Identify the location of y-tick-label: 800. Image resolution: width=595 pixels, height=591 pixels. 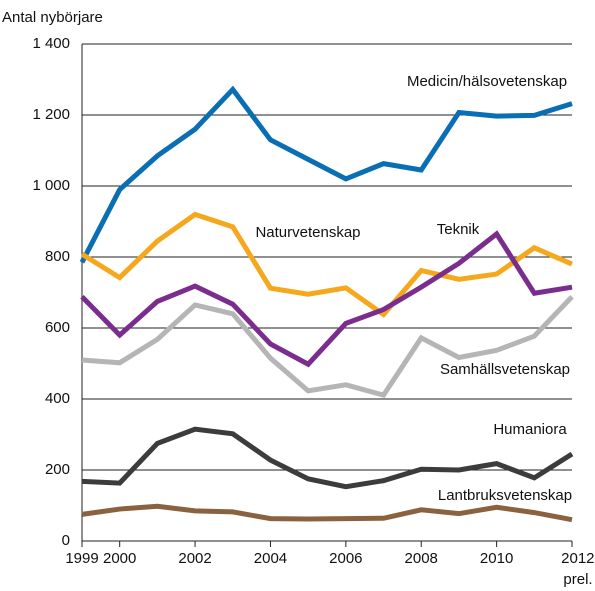
(57, 256).